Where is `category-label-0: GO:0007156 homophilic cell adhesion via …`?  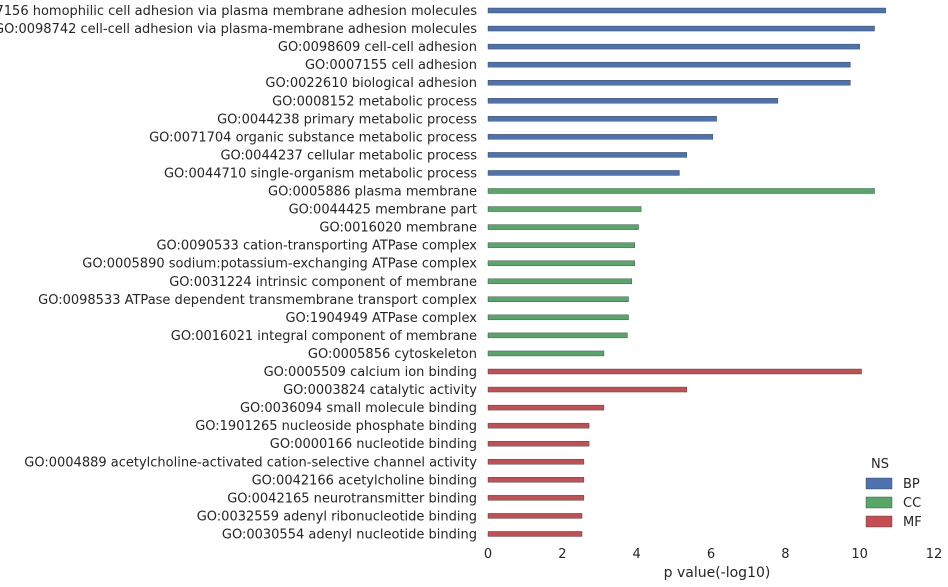 category-label-0: GO:0007156 homophilic cell adhesion via … is located at coordinates (238, 11).